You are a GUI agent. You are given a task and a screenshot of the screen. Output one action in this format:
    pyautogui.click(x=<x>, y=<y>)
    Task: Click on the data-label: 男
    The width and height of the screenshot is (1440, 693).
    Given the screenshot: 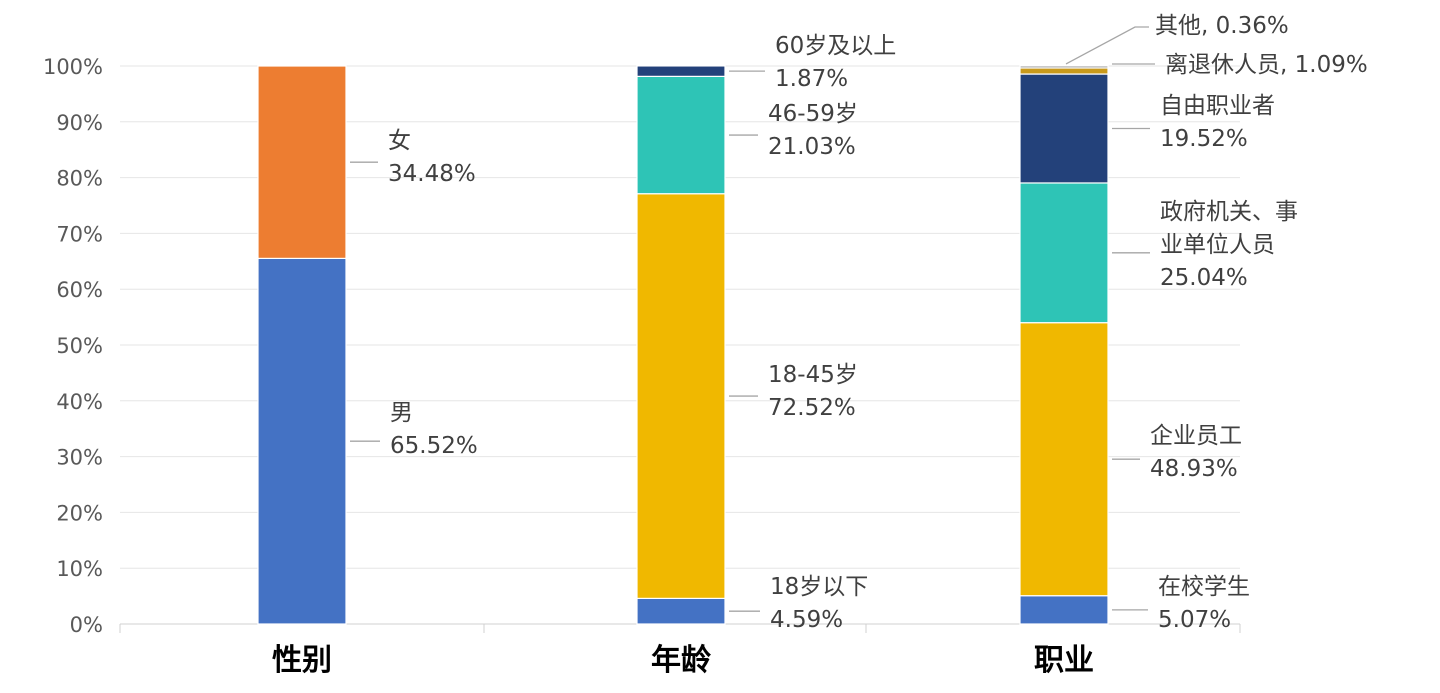 What is the action you would take?
    pyautogui.click(x=401, y=413)
    